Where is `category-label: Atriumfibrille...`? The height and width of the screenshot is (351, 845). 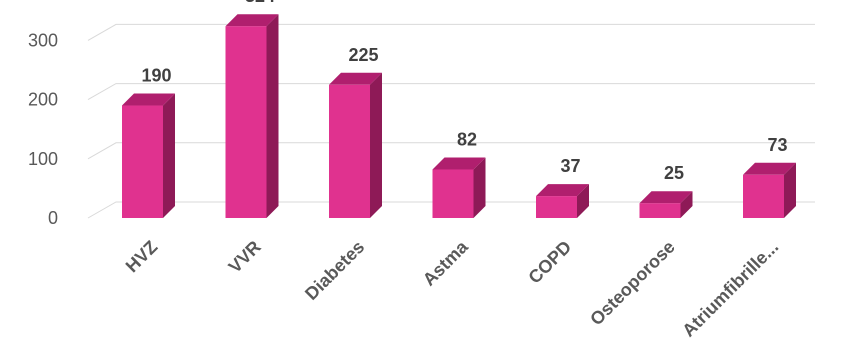 category-label: Atriumfibrille... is located at coordinates (730, 289).